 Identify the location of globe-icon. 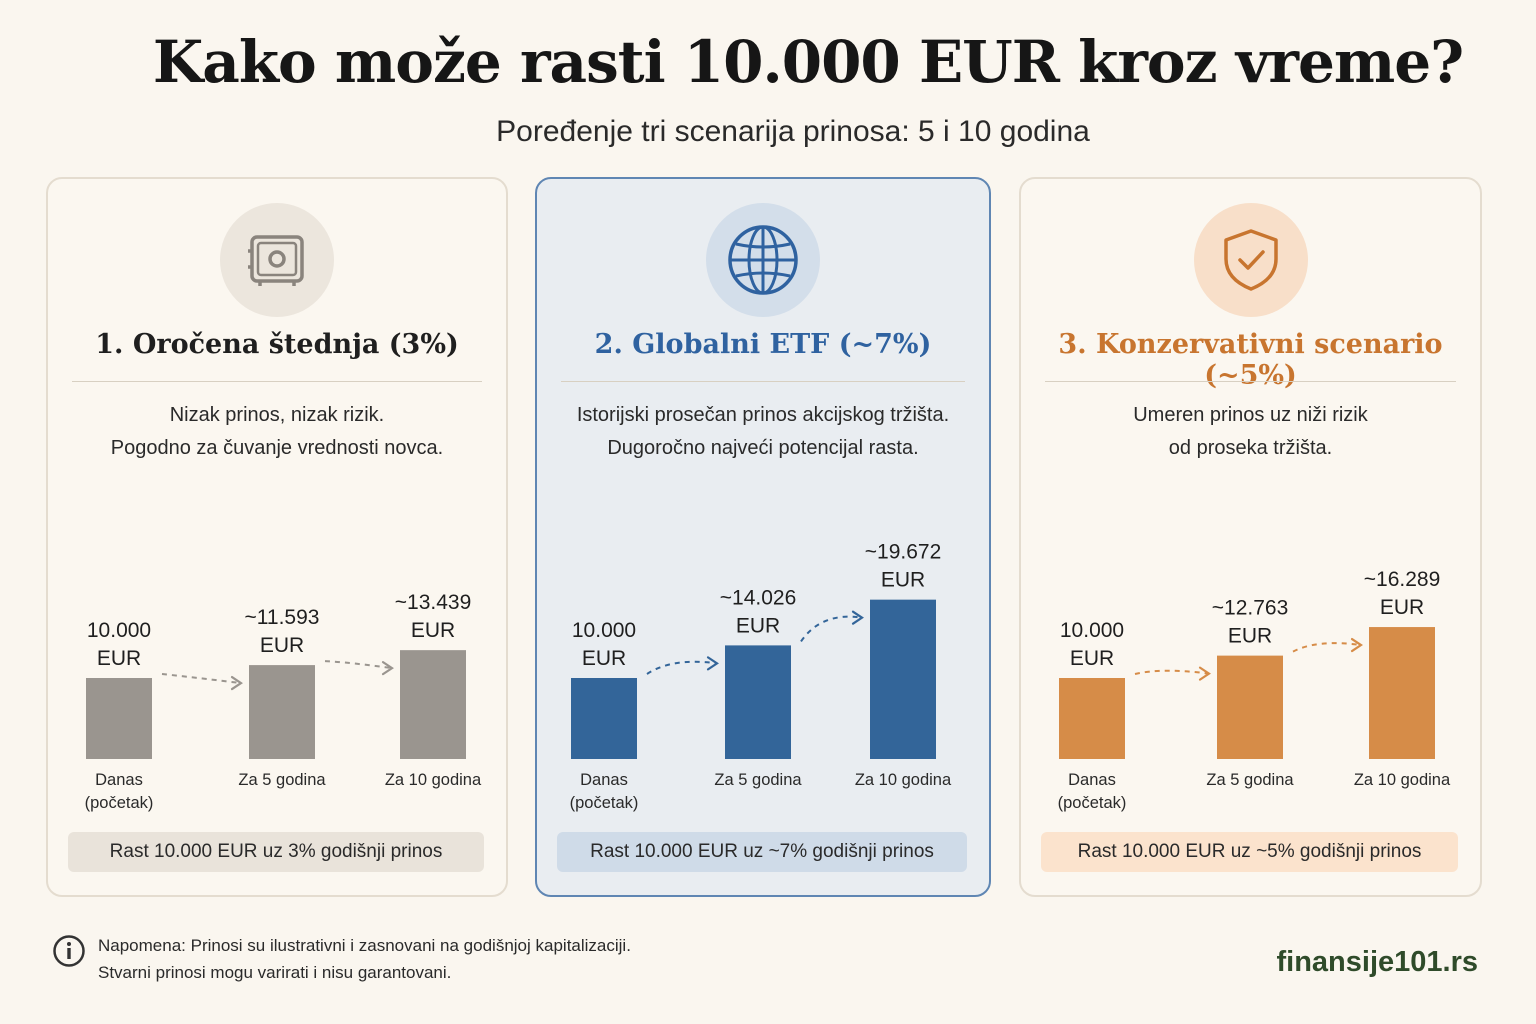
(763, 260).